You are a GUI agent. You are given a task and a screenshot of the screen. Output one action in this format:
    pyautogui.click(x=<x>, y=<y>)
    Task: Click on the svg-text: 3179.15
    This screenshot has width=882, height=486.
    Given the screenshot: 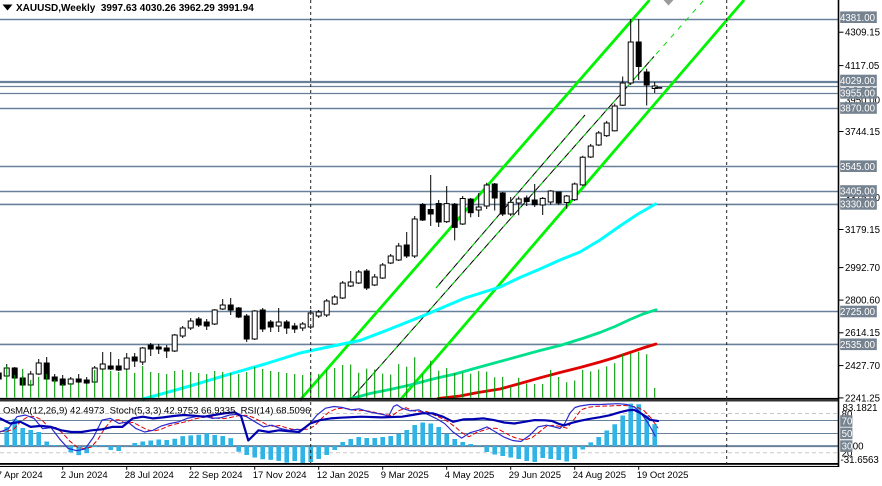 What is the action you would take?
    pyautogui.click(x=862, y=230)
    